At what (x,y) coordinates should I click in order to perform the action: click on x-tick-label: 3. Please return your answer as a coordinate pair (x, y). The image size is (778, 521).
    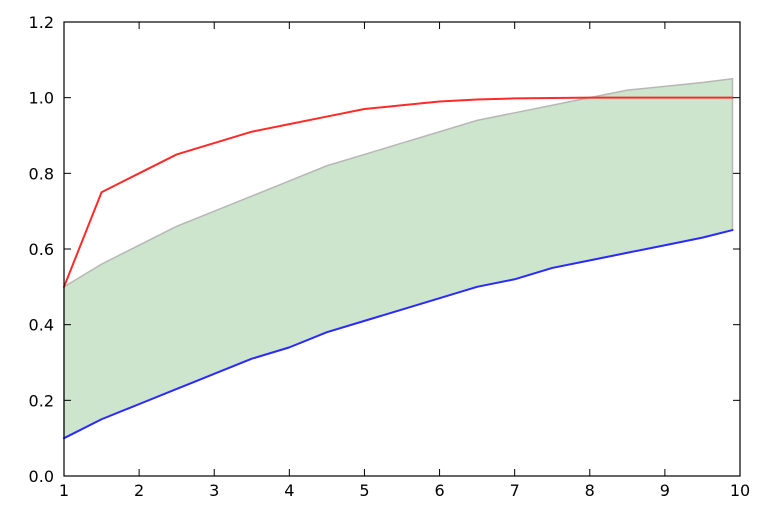
    Looking at the image, I should click on (214, 490).